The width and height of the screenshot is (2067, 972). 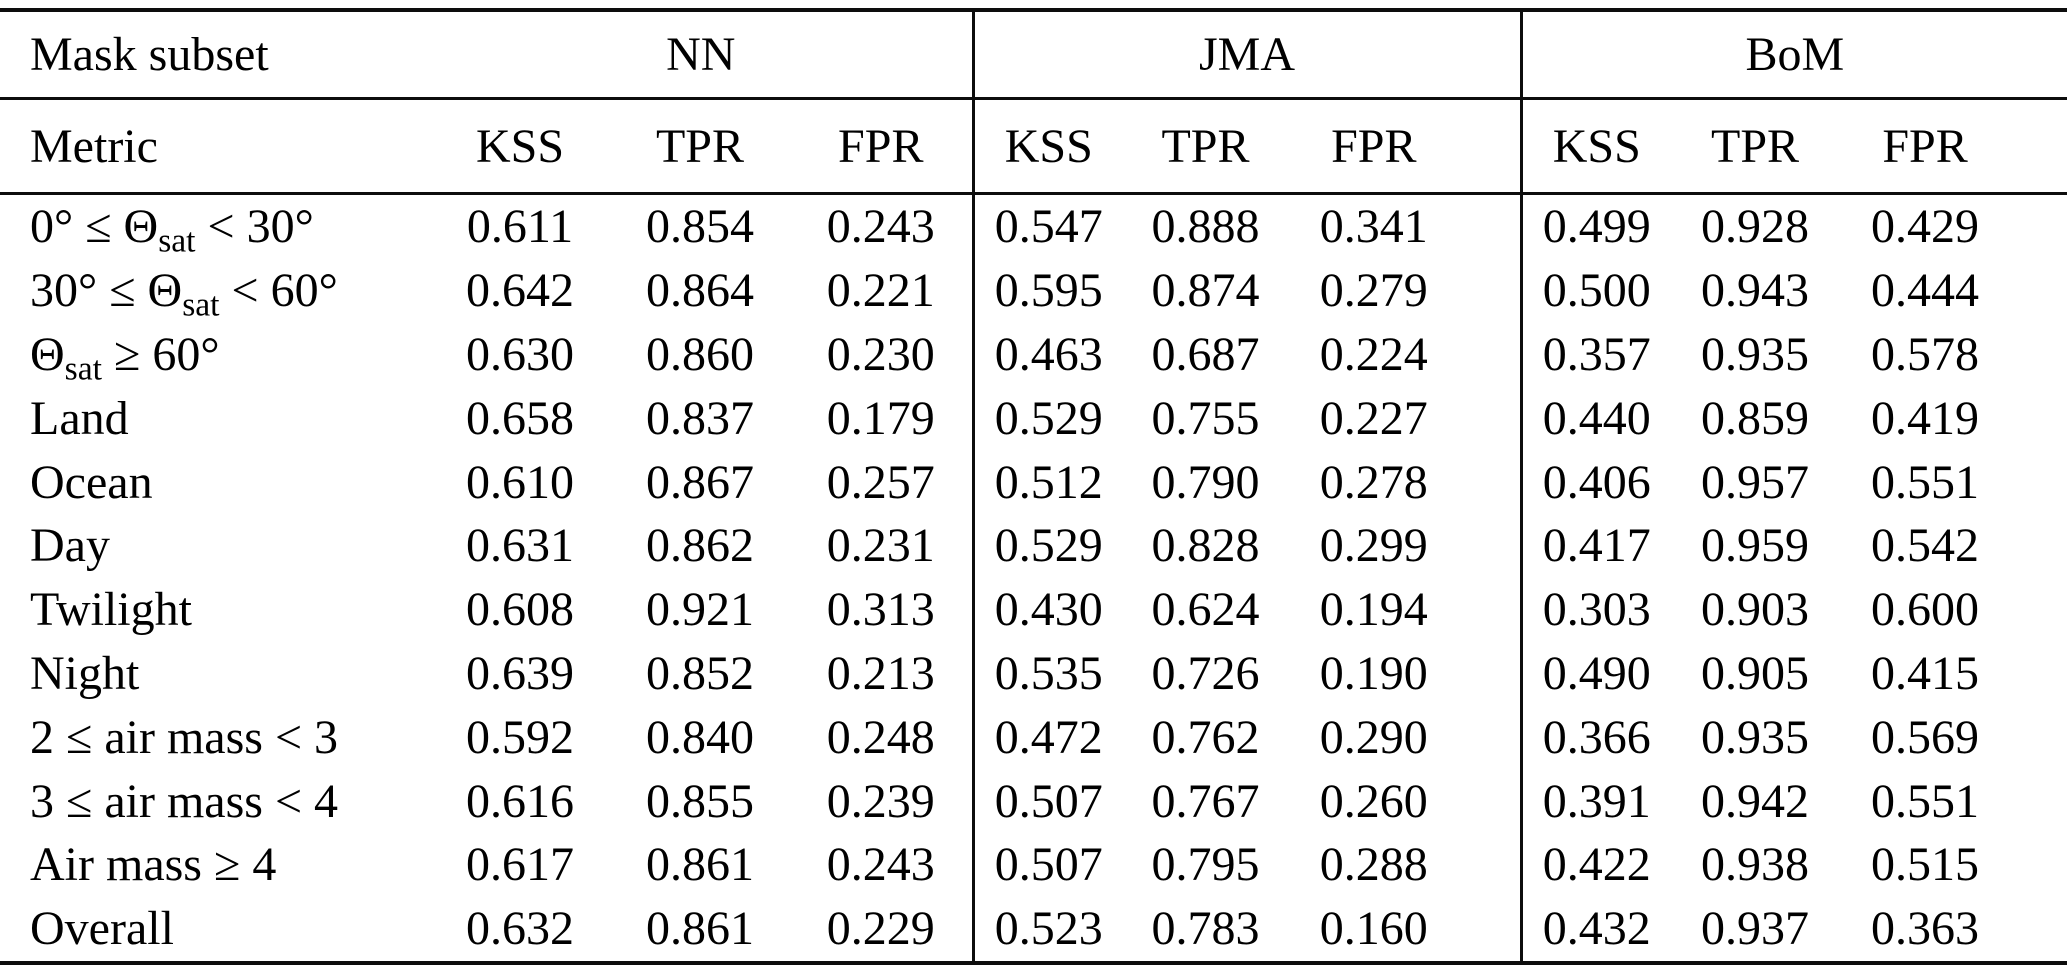 I want to click on value-cell-nn-fpr: 0.257, so click(x=880, y=482).